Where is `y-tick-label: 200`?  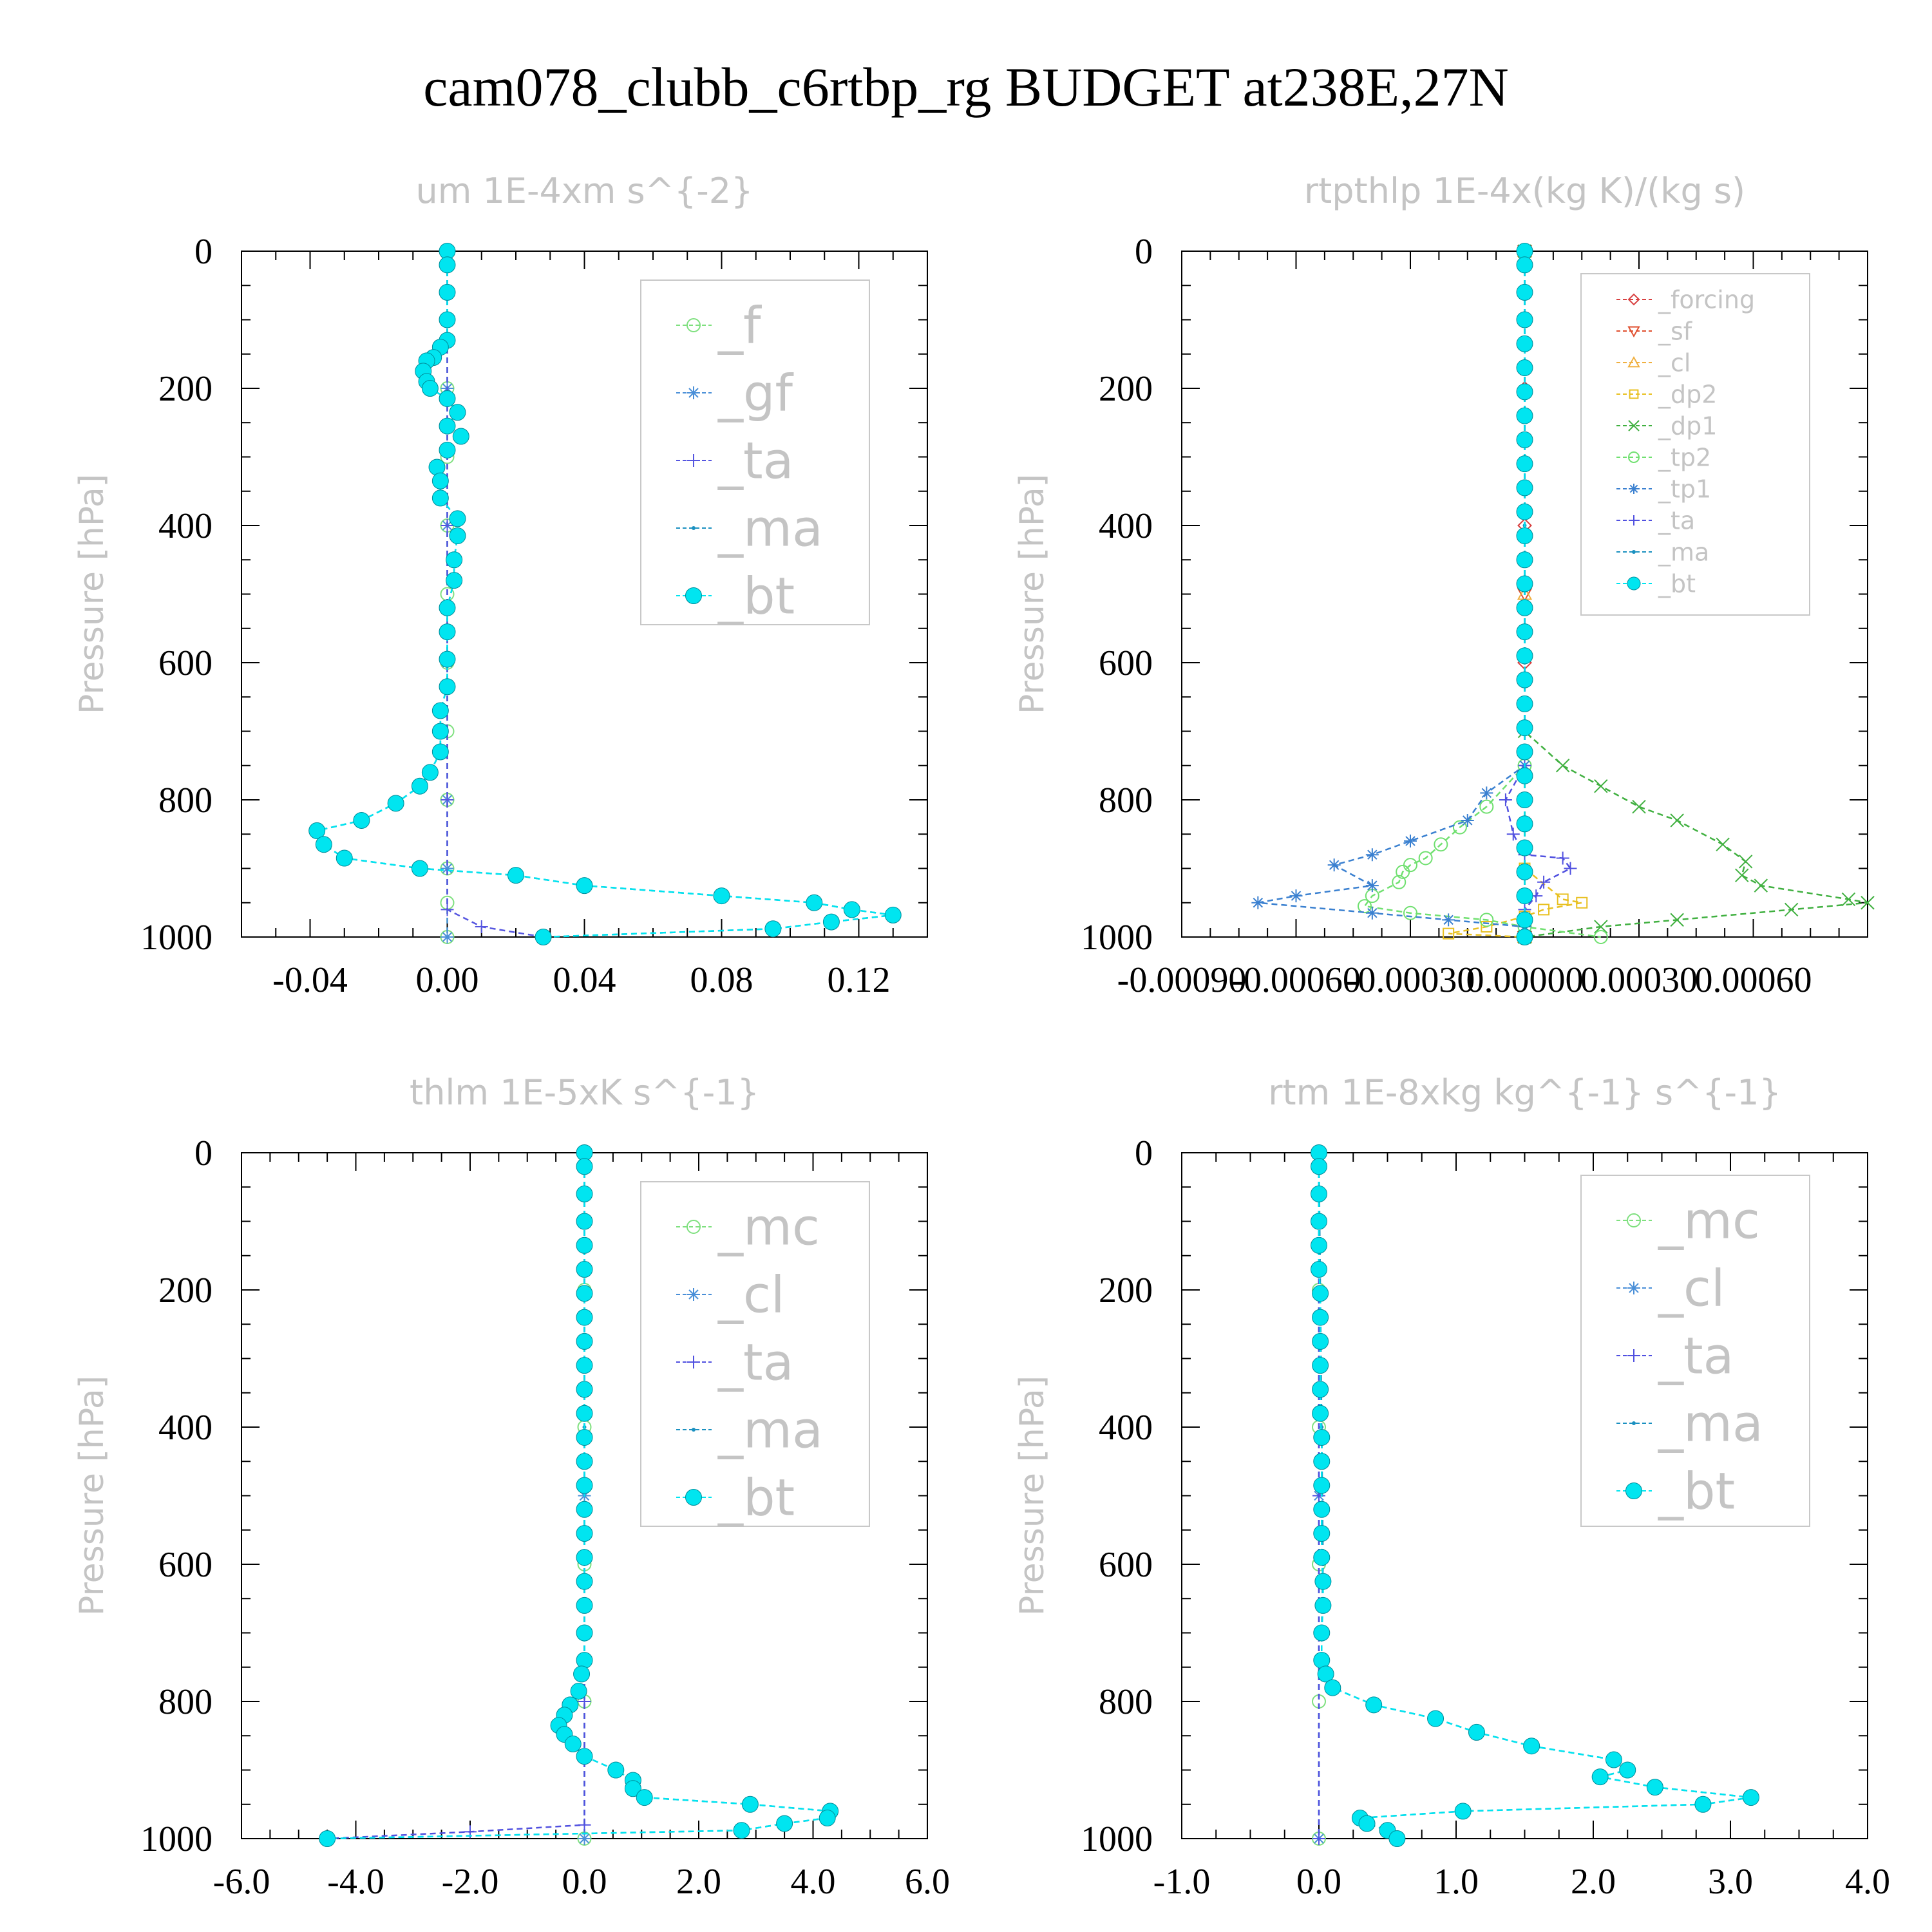 y-tick-label: 200 is located at coordinates (1126, 389).